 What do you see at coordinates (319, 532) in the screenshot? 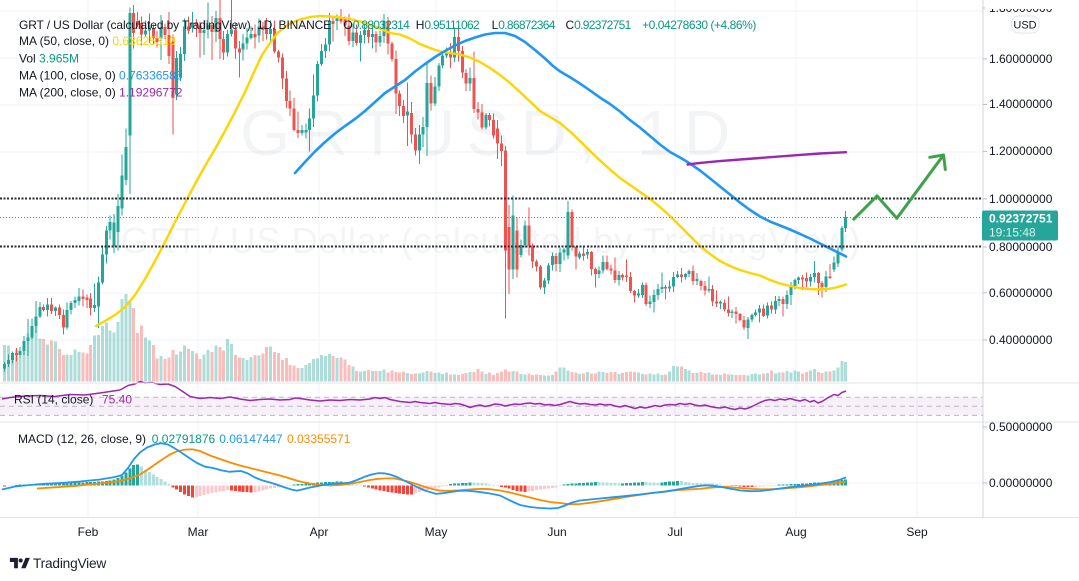
I see `svg-text: Apr` at bounding box center [319, 532].